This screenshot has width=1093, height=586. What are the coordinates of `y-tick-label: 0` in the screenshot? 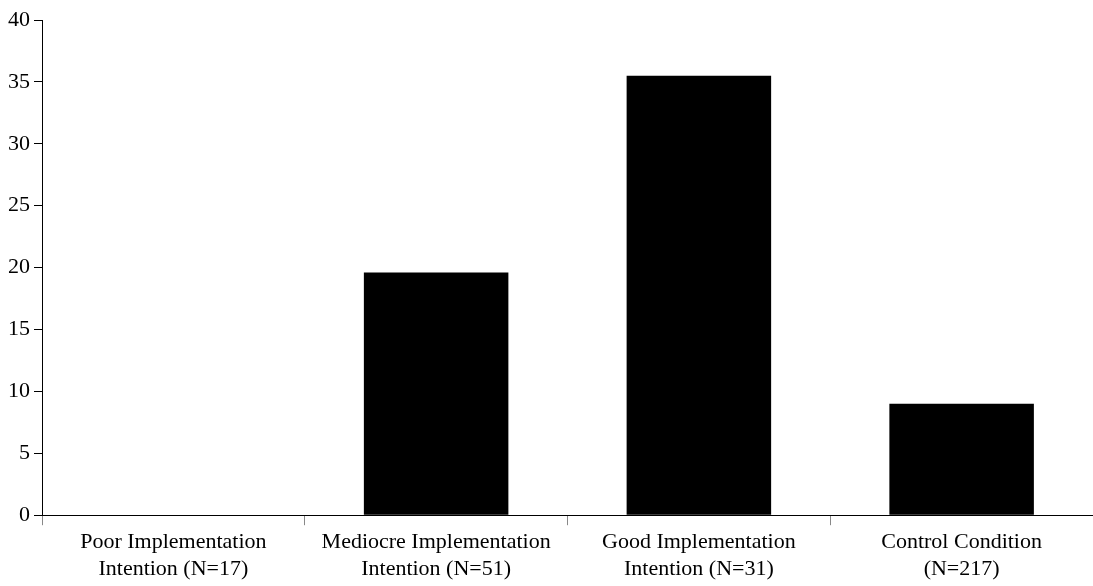 It's located at (24, 513).